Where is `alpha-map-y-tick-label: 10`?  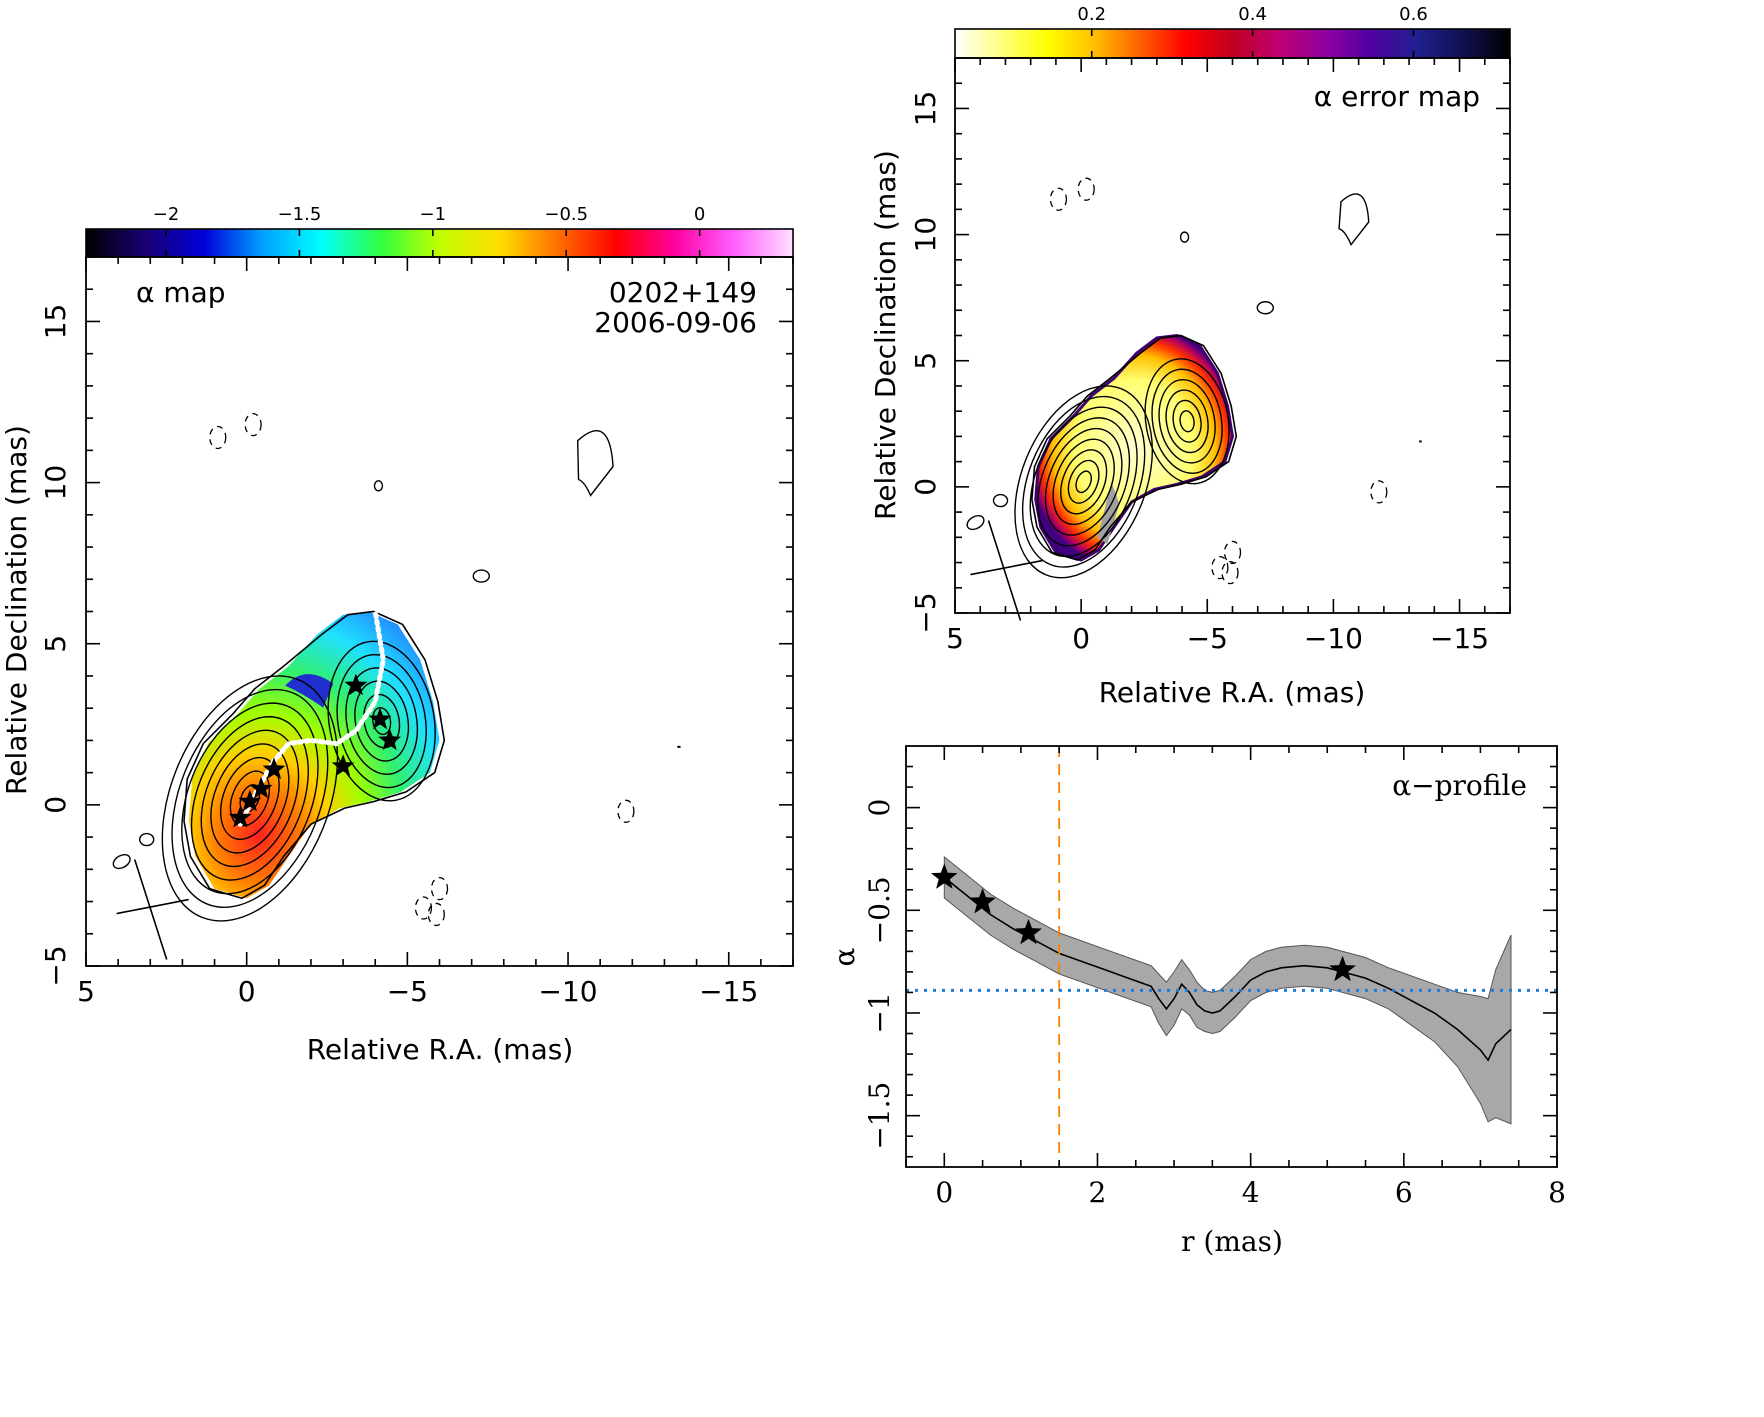 alpha-map-y-tick-label: 10 is located at coordinates (55, 483).